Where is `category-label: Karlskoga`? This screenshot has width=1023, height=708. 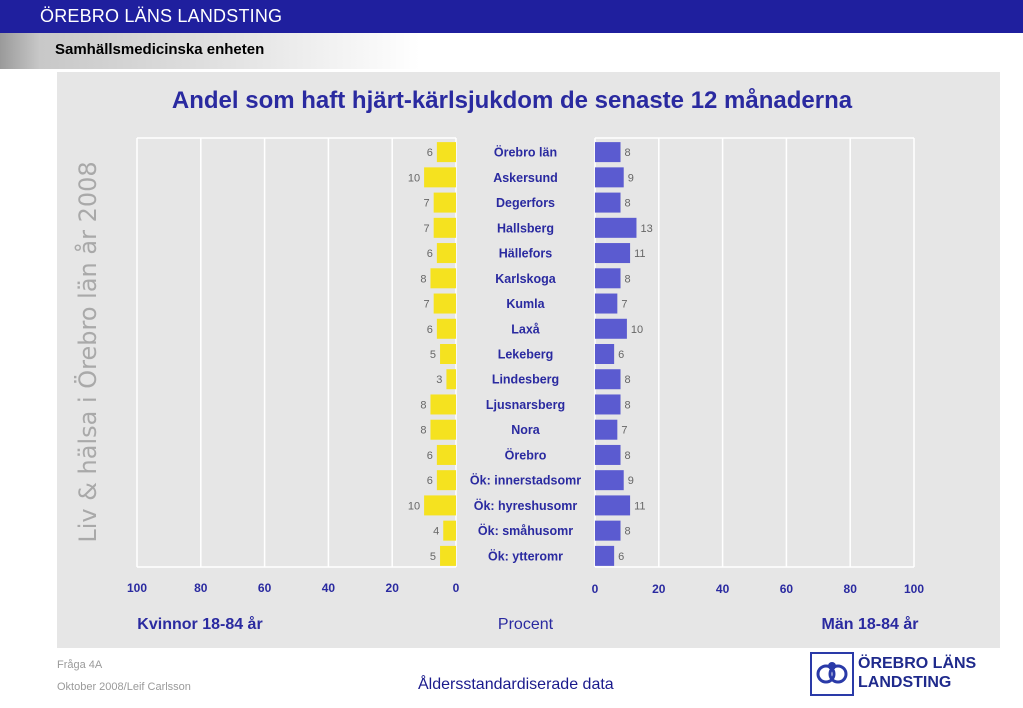
category-label: Karlskoga is located at coordinates (525, 279).